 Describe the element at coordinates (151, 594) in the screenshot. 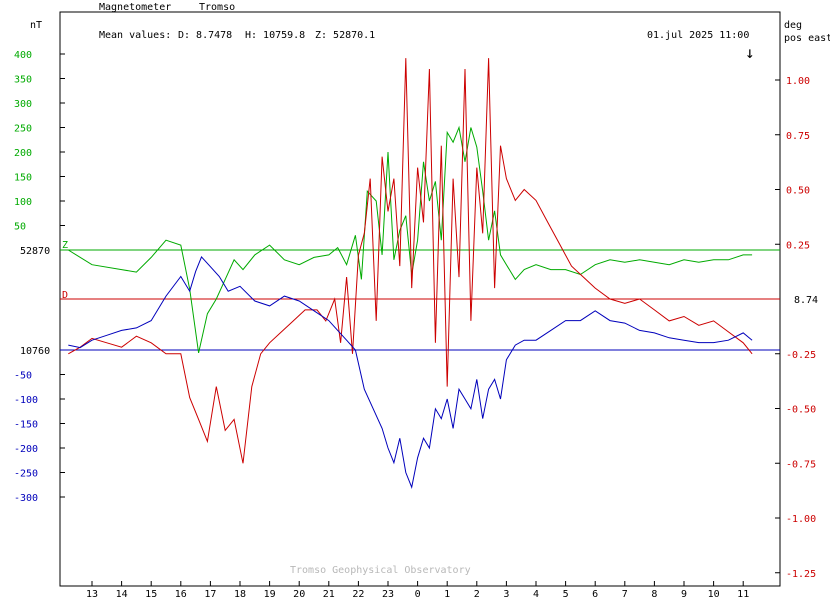

I see `x-tick-label: 15` at that location.